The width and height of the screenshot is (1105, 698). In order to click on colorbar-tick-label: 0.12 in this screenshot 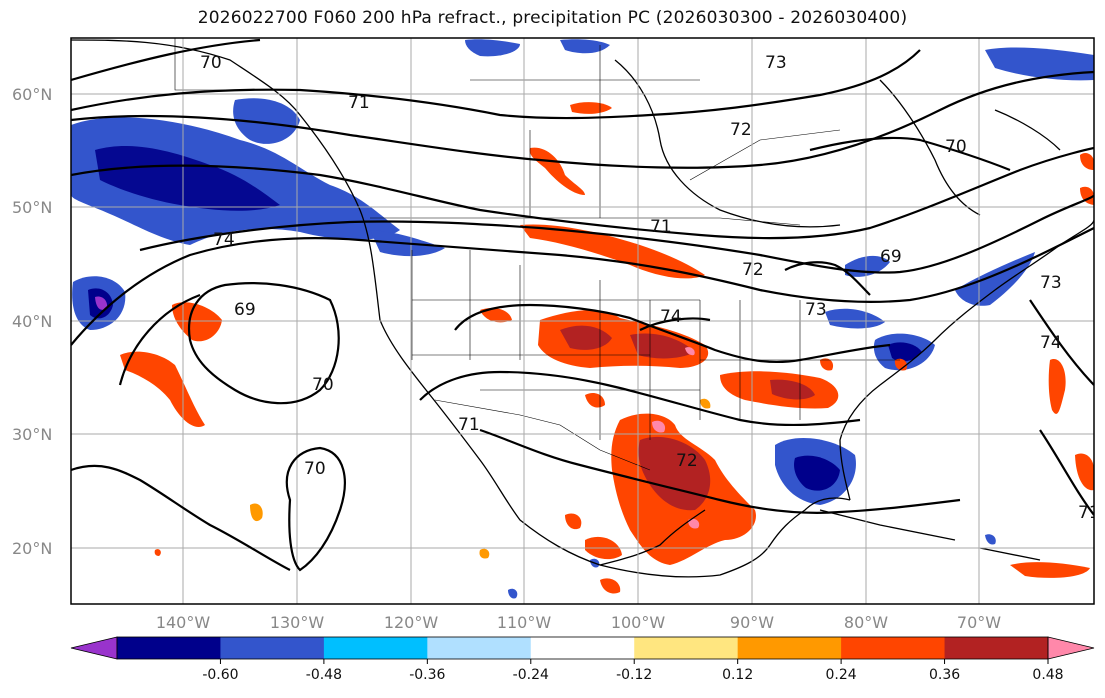, I will do `click(737, 675)`.